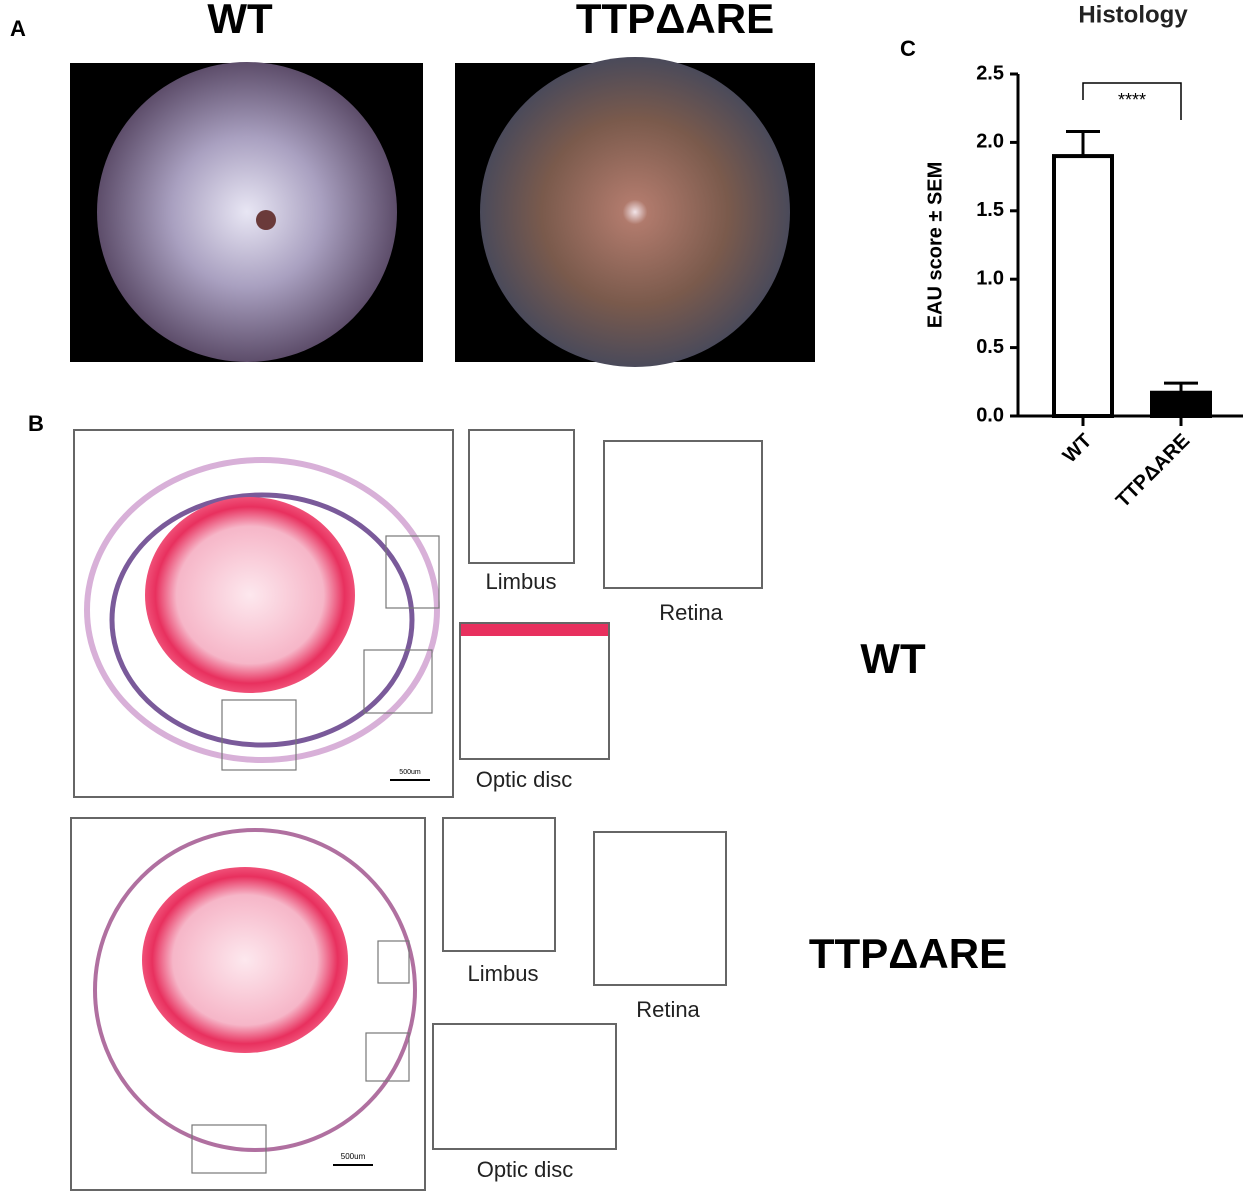 This screenshot has height=1193, width=1247. What do you see at coordinates (675, 21) in the screenshot?
I see `fundus-title: TTPΔARE` at bounding box center [675, 21].